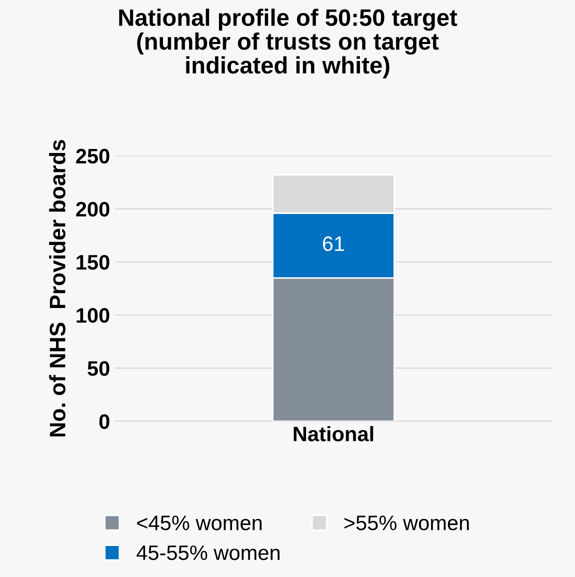 The height and width of the screenshot is (577, 575). What do you see at coordinates (208, 552) in the screenshot?
I see `legend-label: 45-55% women` at bounding box center [208, 552].